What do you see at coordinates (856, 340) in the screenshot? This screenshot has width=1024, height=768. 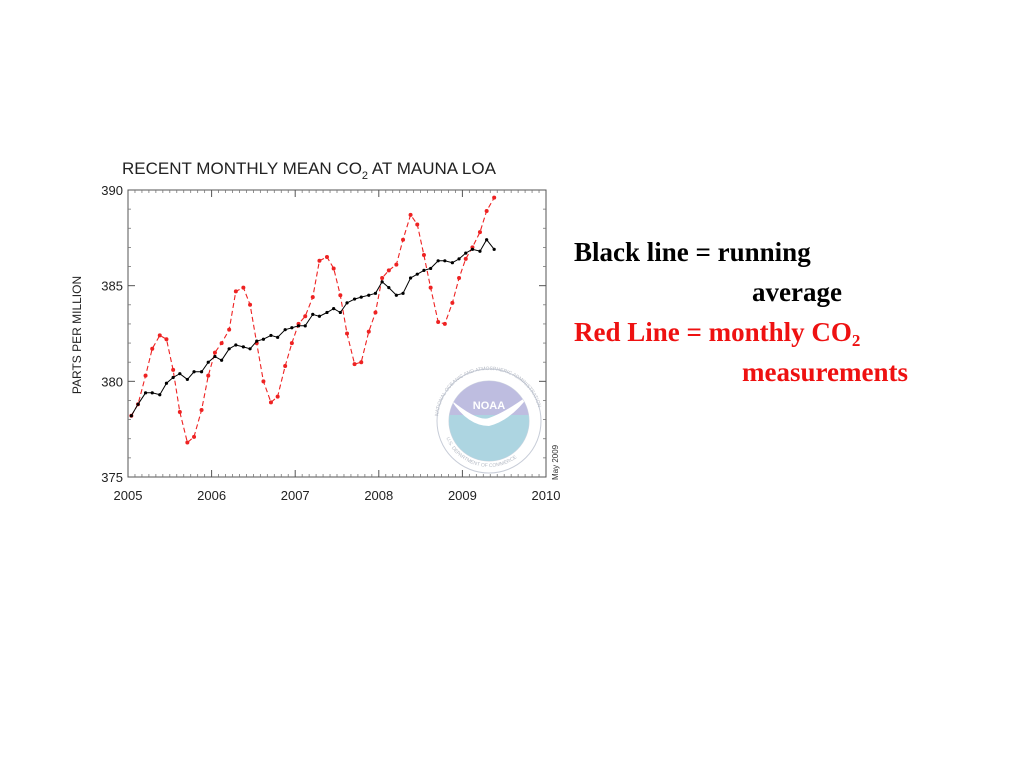 I see `red-line-label-sub: 2` at bounding box center [856, 340].